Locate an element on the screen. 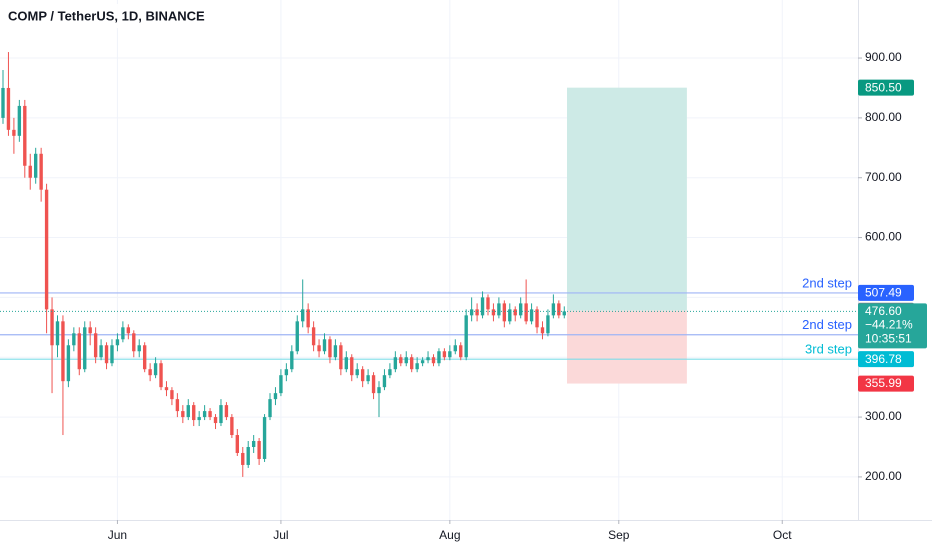  stop-tag is located at coordinates (886, 383).